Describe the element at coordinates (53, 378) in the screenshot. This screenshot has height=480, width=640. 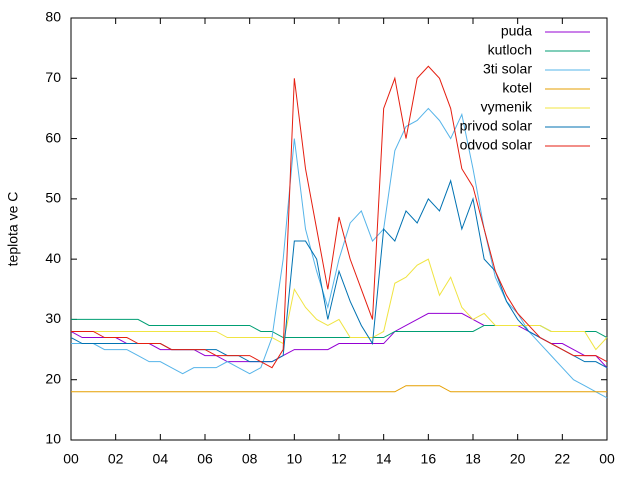
I see `y-tick-label: 20` at that location.